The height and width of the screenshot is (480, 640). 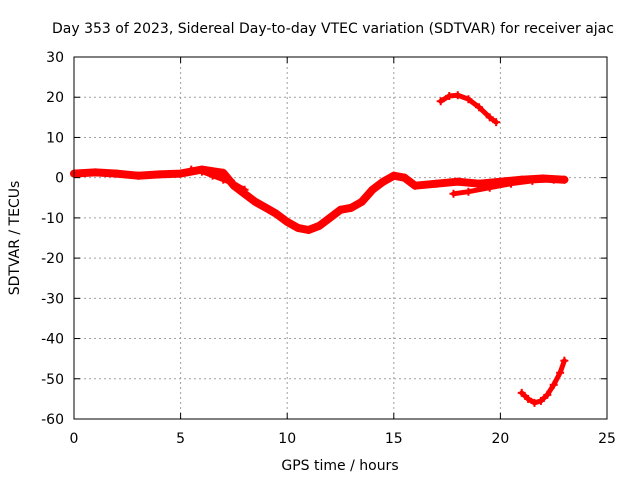 What do you see at coordinates (55, 138) in the screenshot?
I see `y-tick-label: 10` at bounding box center [55, 138].